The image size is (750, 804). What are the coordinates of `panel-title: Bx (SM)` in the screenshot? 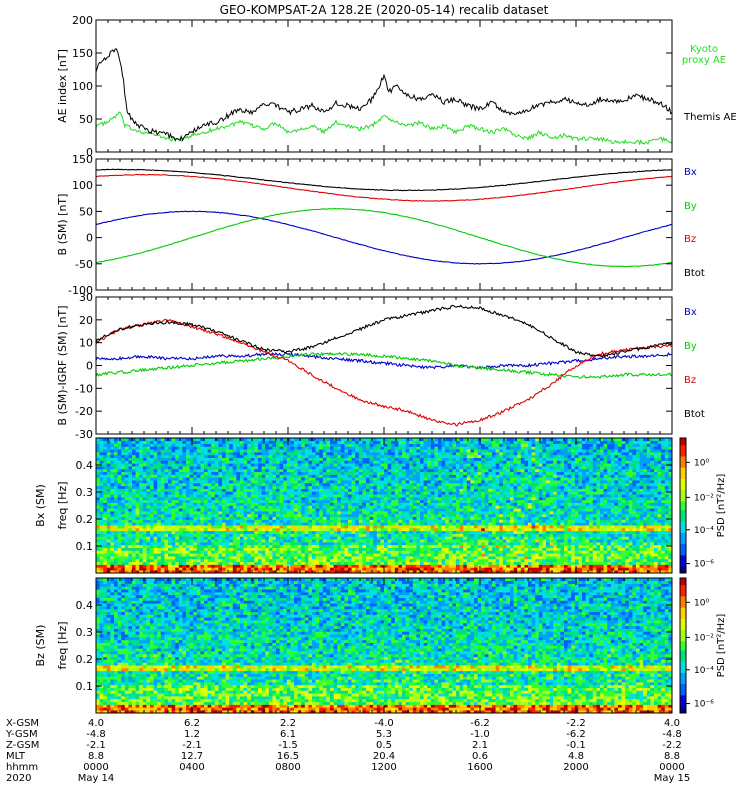 It's located at (40, 505).